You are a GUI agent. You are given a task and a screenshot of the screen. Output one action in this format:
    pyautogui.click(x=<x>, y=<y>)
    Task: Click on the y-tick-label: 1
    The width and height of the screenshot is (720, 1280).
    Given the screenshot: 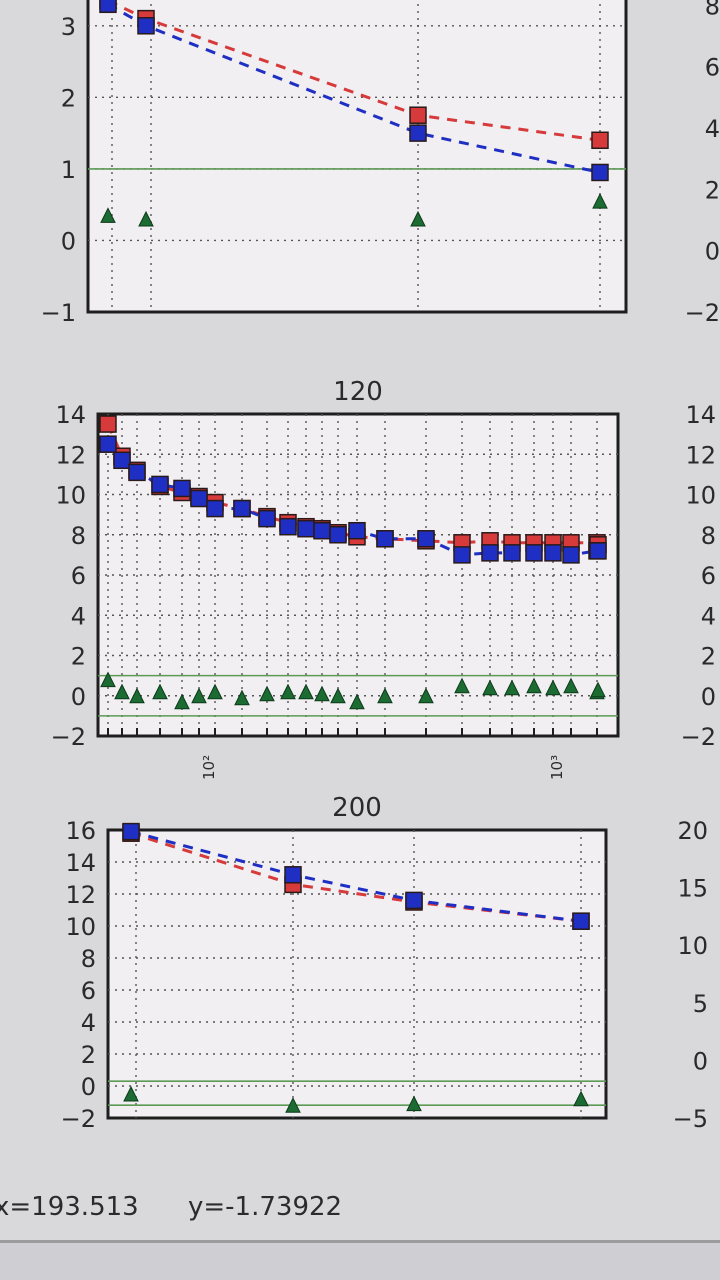 What is the action you would take?
    pyautogui.click(x=68, y=170)
    